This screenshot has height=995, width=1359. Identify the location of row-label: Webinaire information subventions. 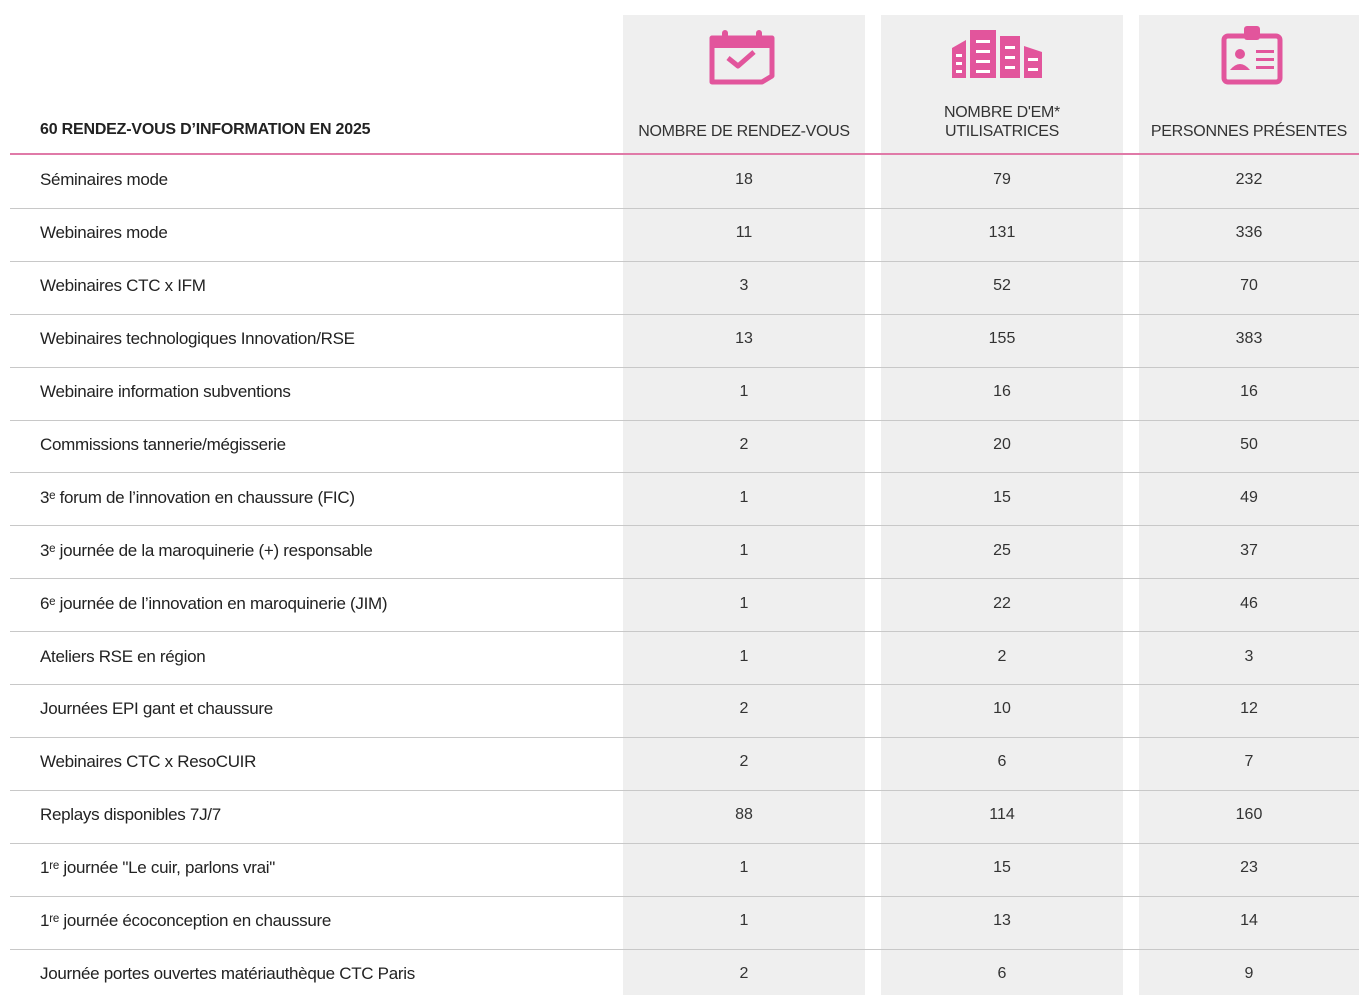
(165, 392).